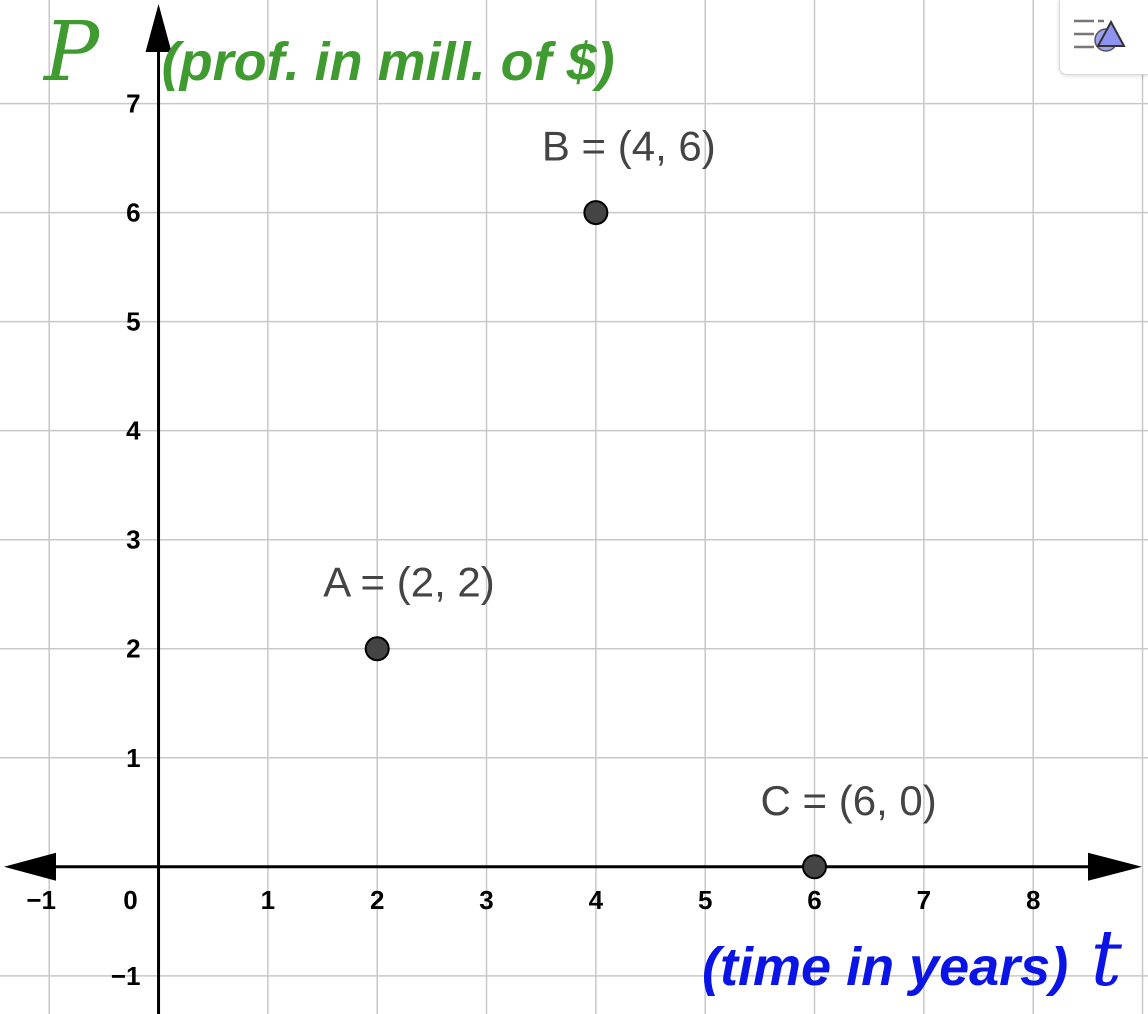 This screenshot has height=1014, width=1148. I want to click on point-B, so click(596, 213).